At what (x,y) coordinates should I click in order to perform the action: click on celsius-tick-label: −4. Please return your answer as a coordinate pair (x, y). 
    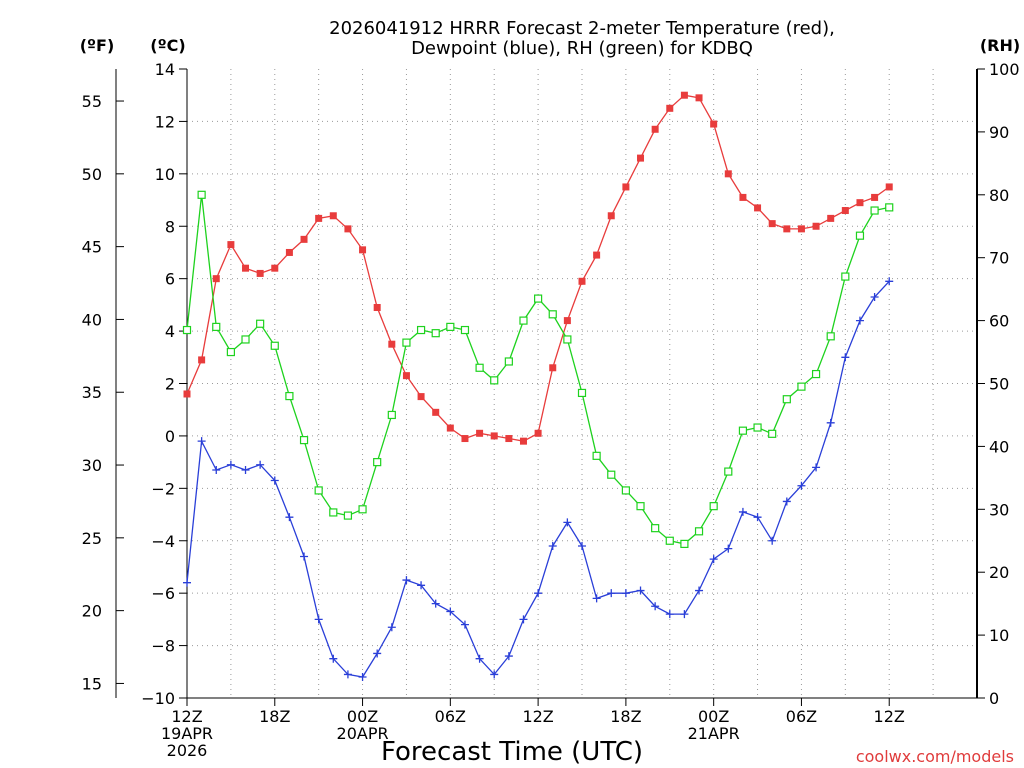
    Looking at the image, I should click on (163, 541).